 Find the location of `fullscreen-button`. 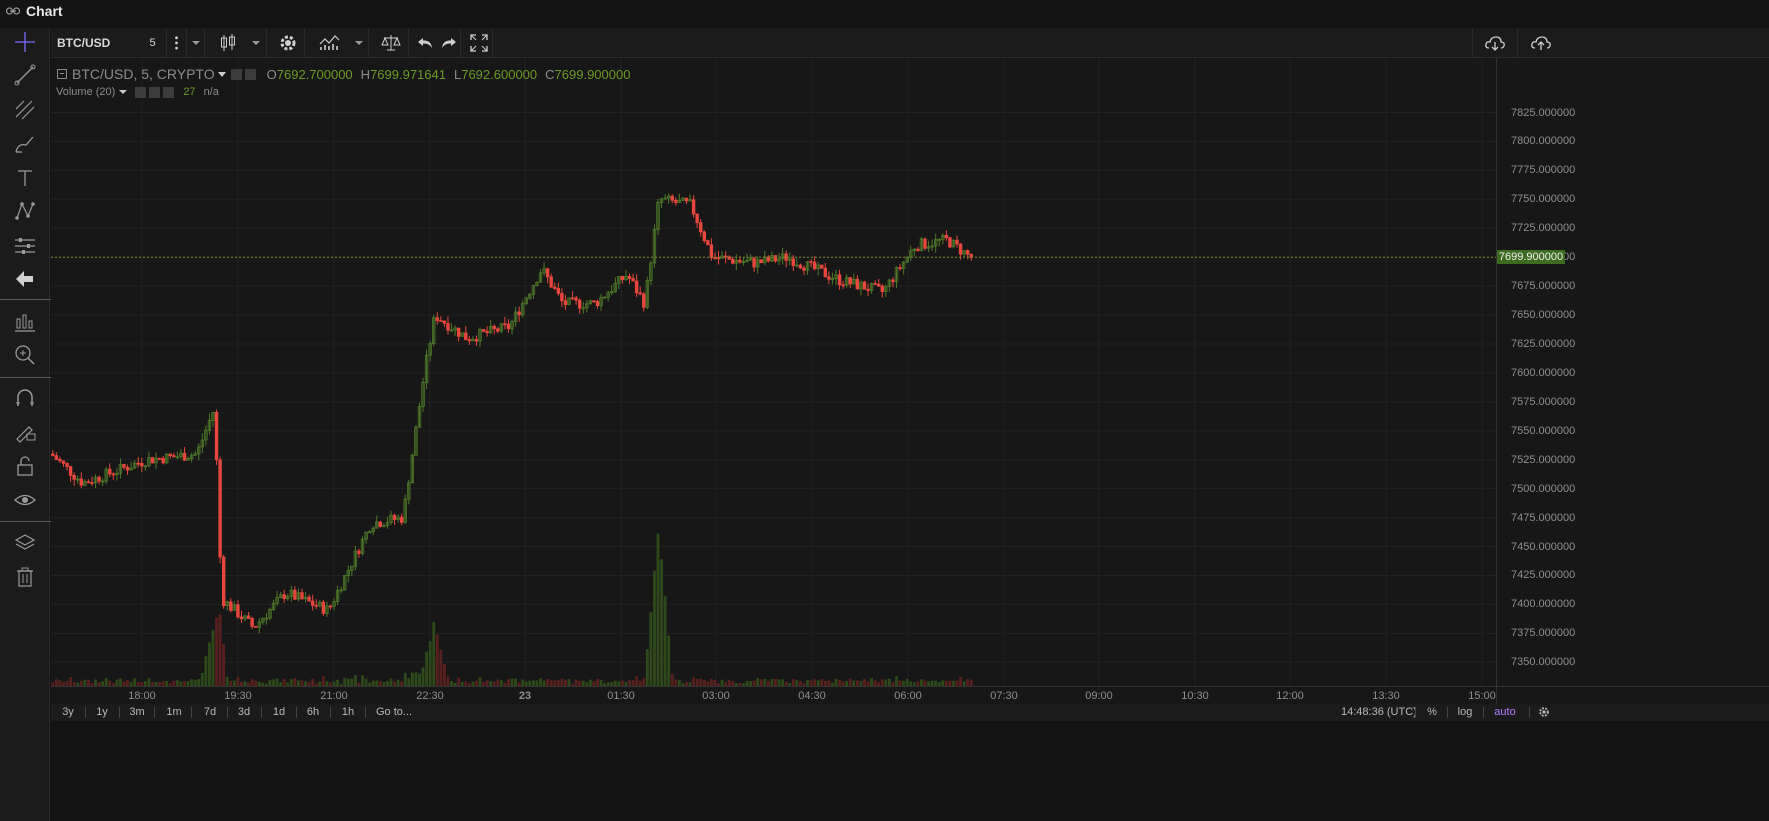

fullscreen-button is located at coordinates (479, 43).